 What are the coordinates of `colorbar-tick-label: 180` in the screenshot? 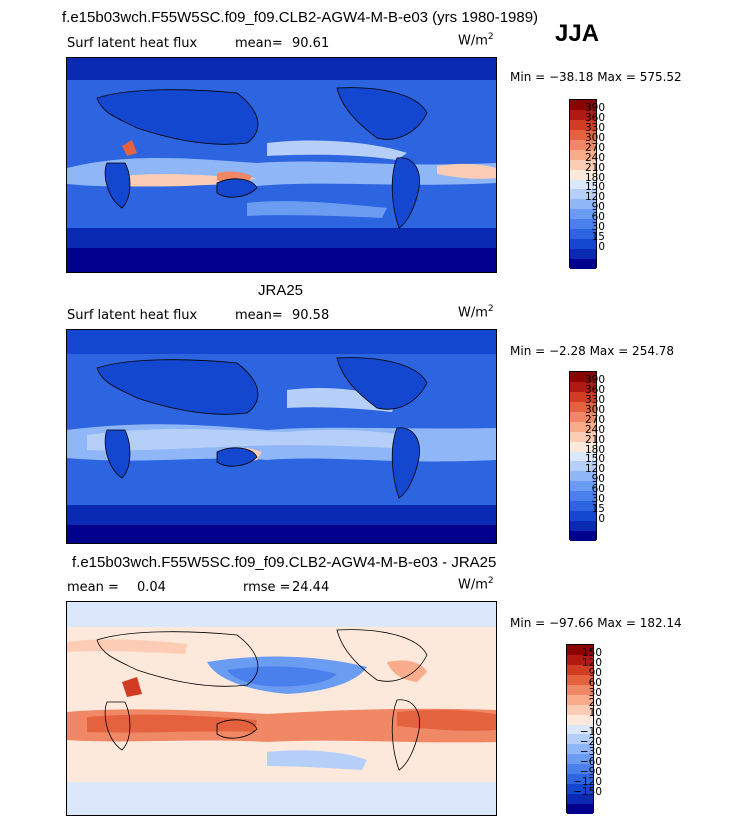 It's located at (594, 449).